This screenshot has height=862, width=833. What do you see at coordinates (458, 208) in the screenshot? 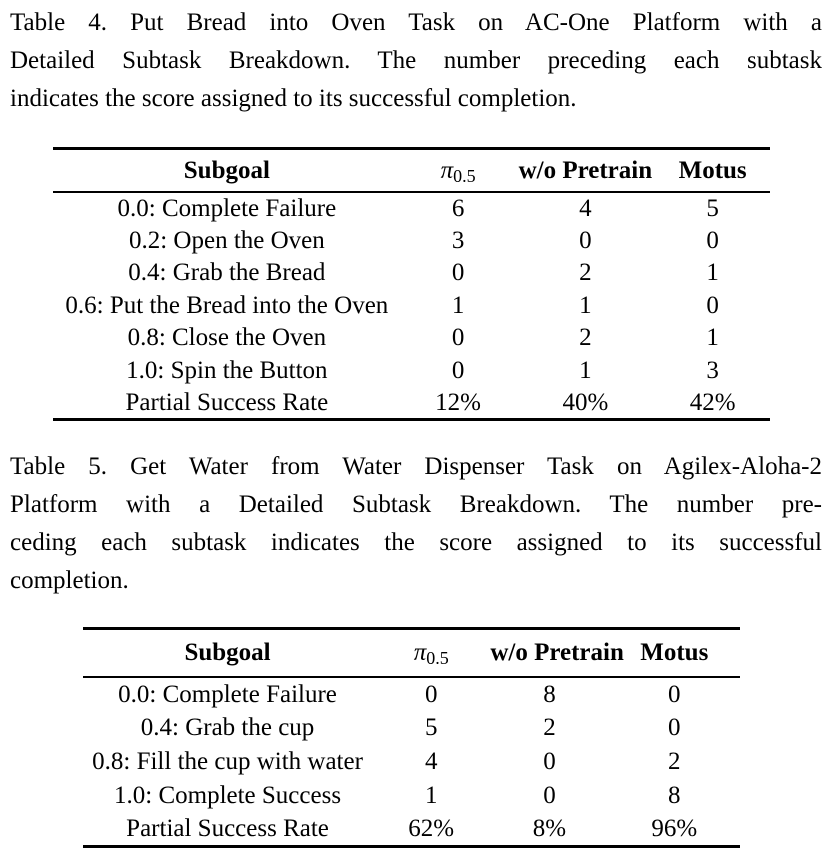
I see `pi05-cell: 6` at bounding box center [458, 208].